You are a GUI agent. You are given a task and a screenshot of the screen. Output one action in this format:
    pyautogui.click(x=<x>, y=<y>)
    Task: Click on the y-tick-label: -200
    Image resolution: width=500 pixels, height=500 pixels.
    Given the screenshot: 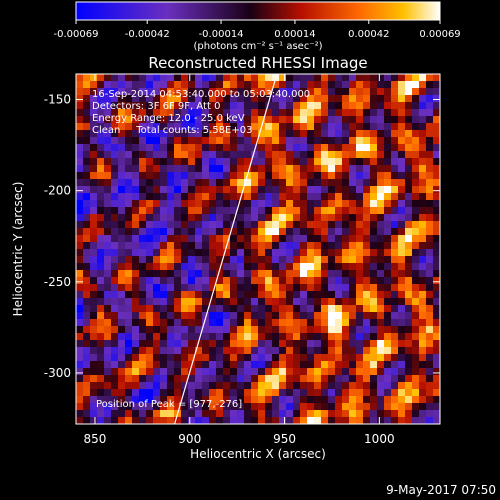 What is the action you would take?
    pyautogui.click(x=57, y=191)
    